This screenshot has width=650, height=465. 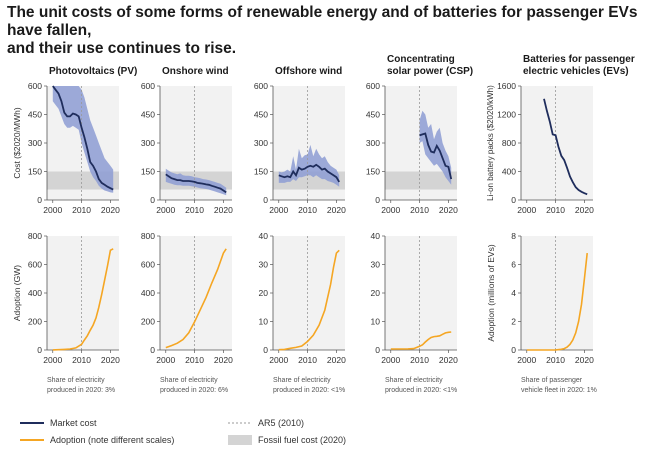 I want to click on legend-ar5-label: AR5 (2010), so click(x=281, y=423).